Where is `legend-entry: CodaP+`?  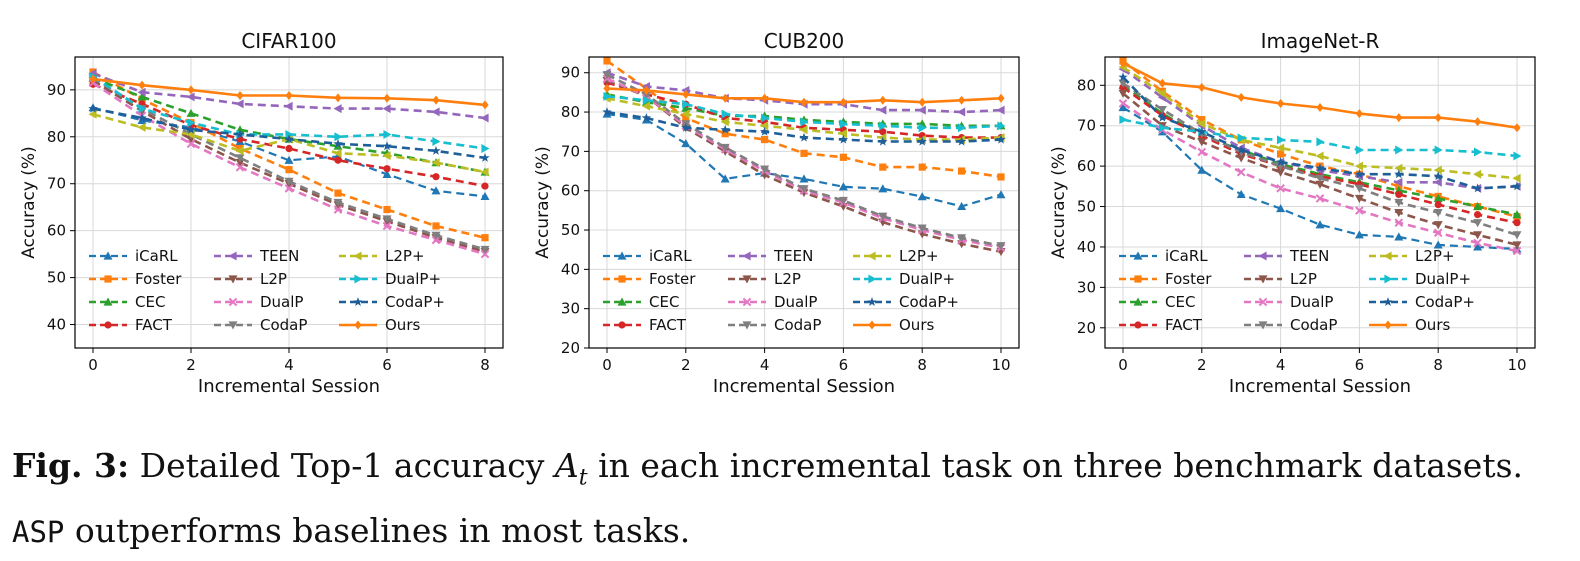
legend-entry: CodaP+ is located at coordinates (392, 302).